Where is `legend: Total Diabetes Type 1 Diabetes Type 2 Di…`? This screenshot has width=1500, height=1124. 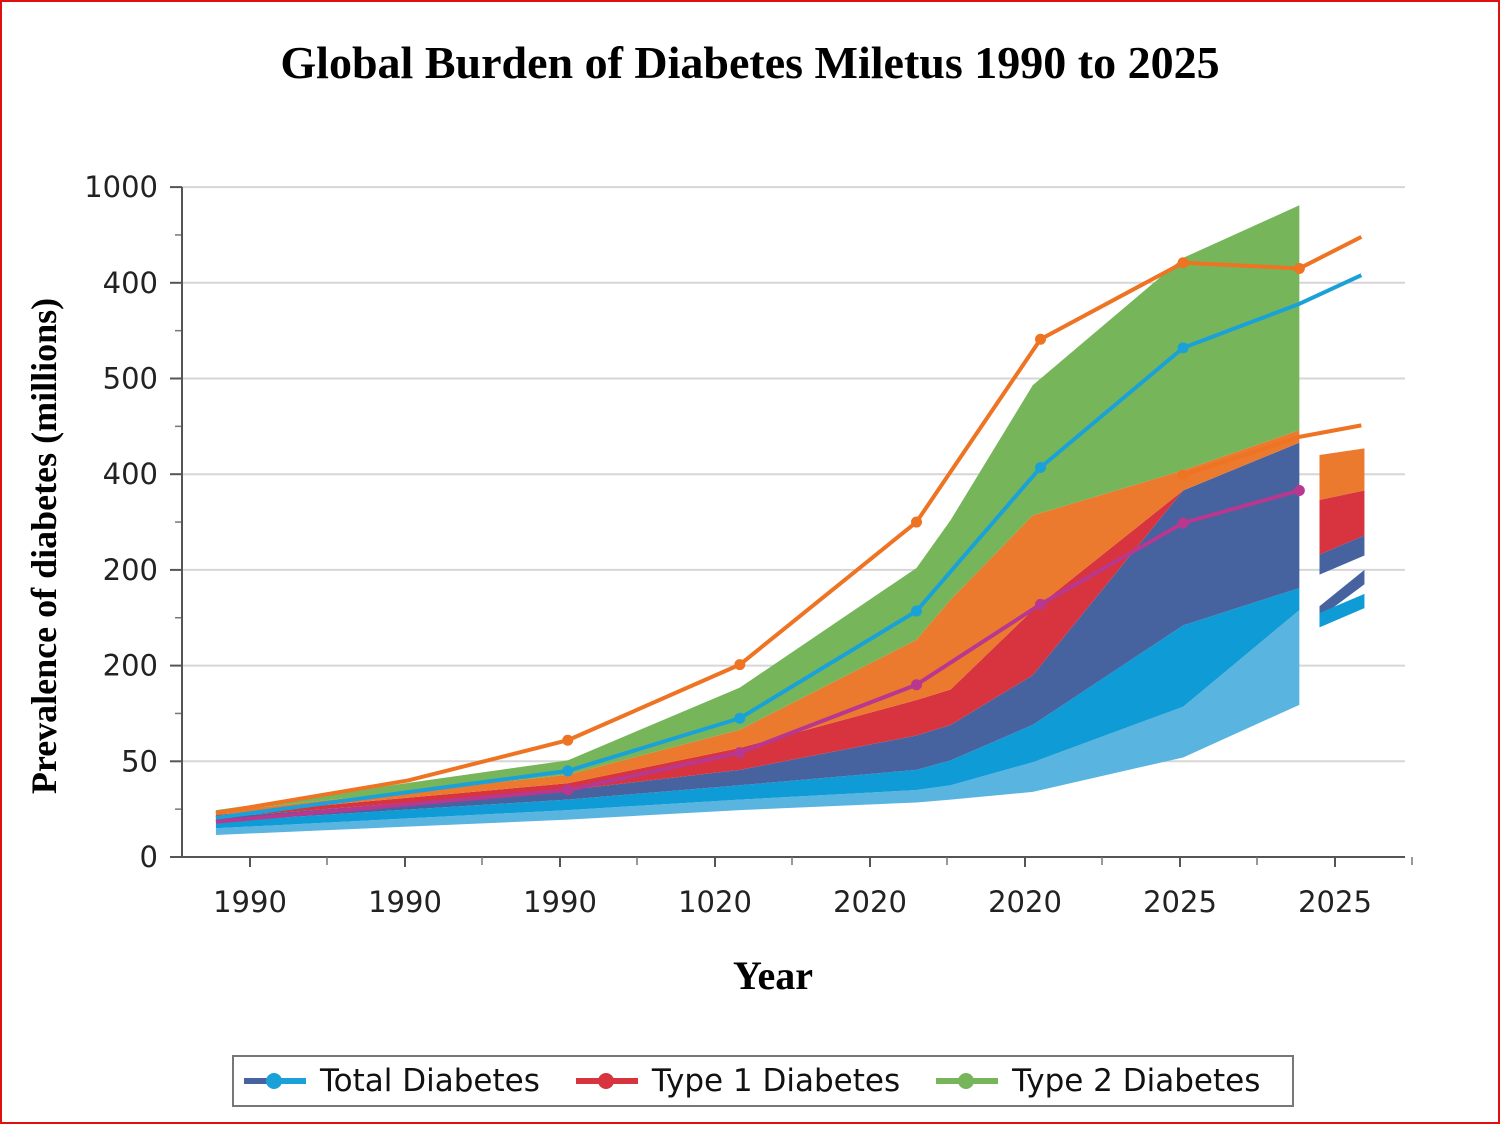 legend: Total Diabetes Type 1 Diabetes Type 2 Di… is located at coordinates (763, 1081).